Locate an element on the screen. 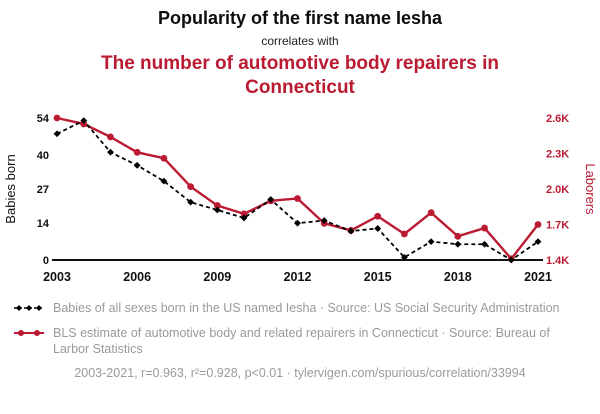 This screenshot has width=600, height=414. connector-text: correlates with is located at coordinates (300, 41).